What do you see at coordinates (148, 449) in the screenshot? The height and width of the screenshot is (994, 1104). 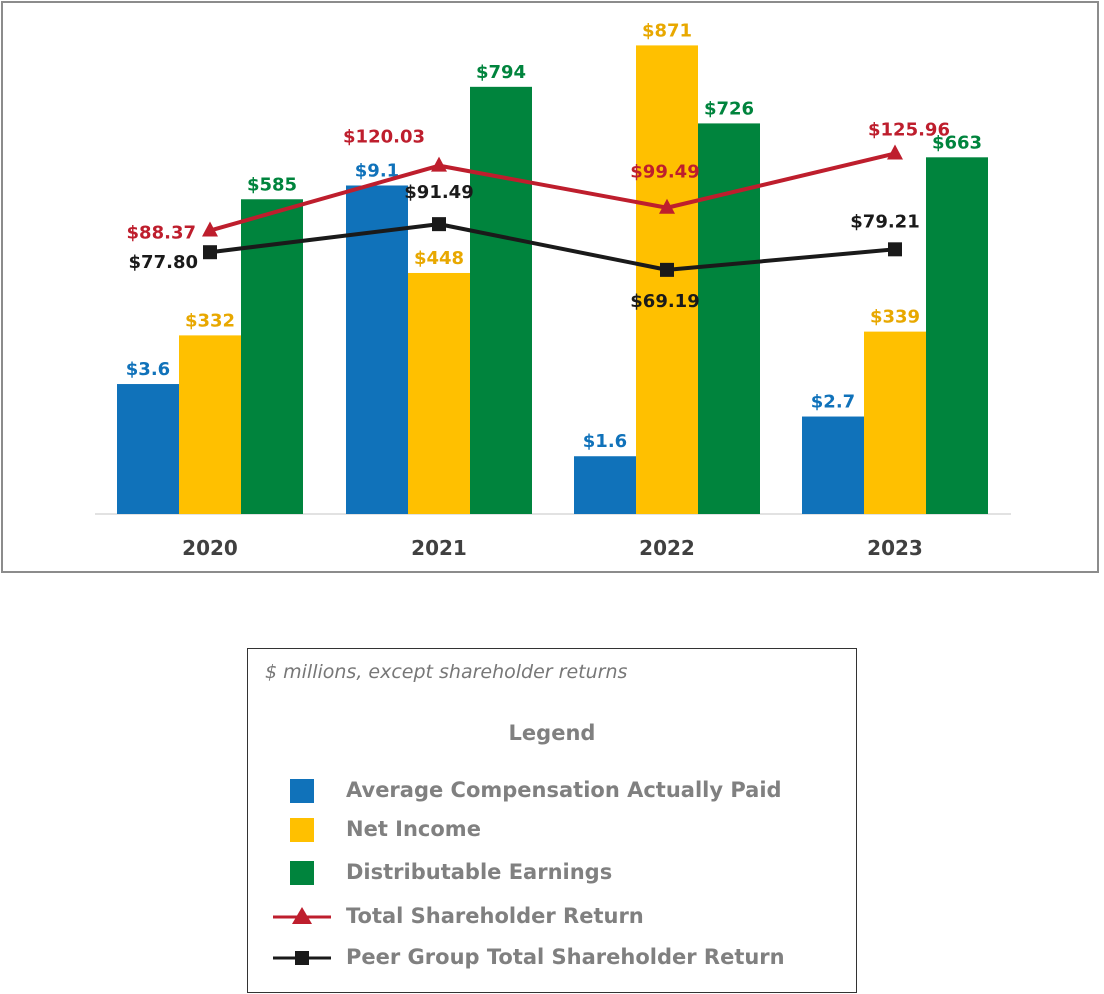 I see `bar-avg-comp-2020` at bounding box center [148, 449].